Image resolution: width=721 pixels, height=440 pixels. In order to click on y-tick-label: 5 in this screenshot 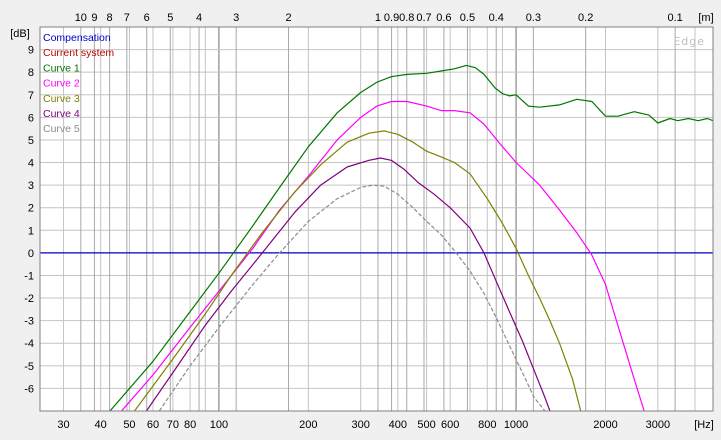, I will do `click(31, 141)`.